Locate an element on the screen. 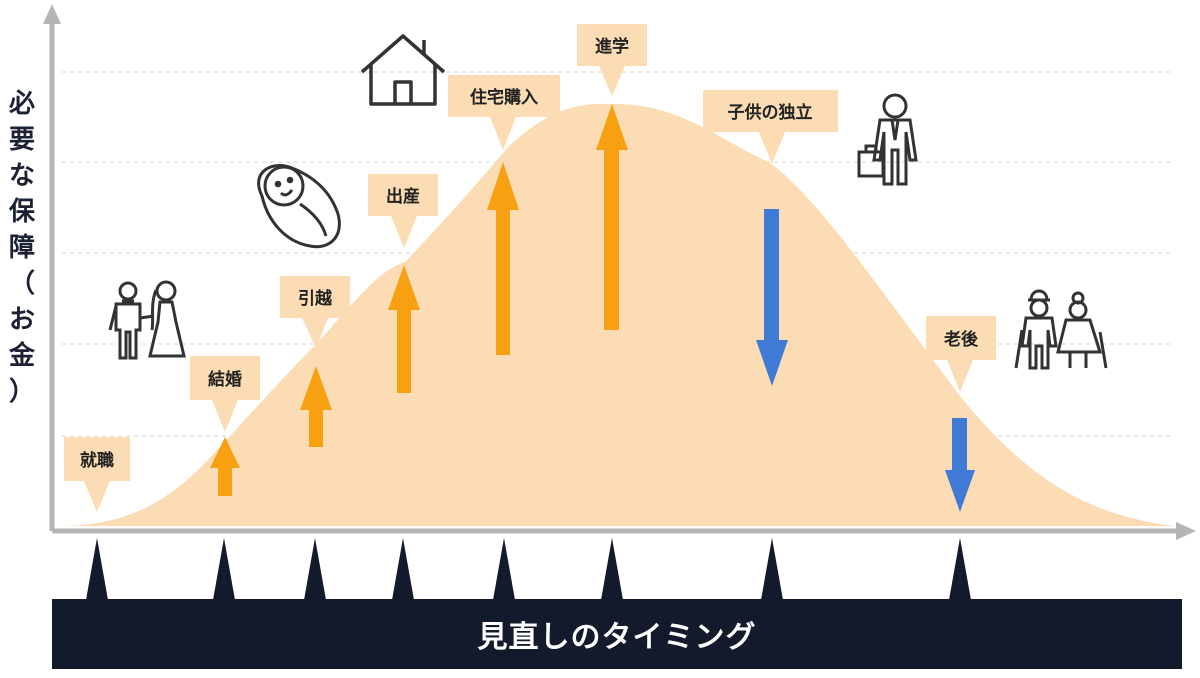 The width and height of the screenshot is (1200, 678). y-axis-label-char: 障 is located at coordinates (21, 248).